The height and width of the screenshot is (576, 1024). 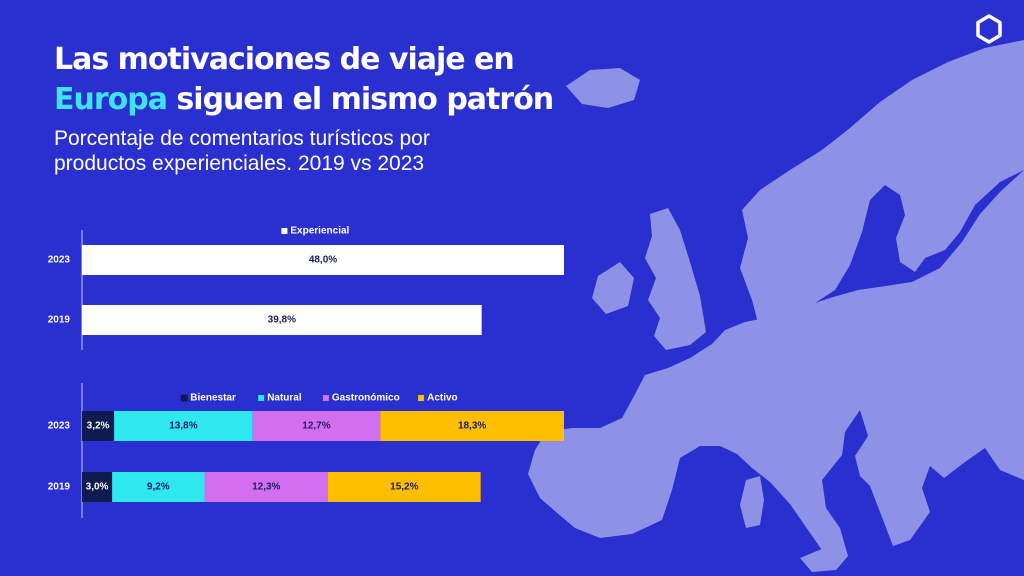 I want to click on legend-label: Bienestar, so click(x=213, y=398).